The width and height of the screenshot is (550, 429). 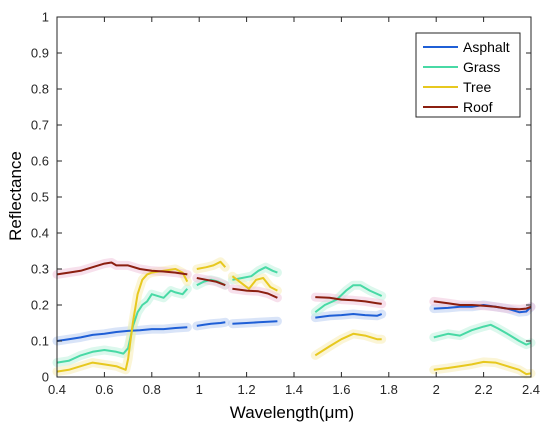 What do you see at coordinates (294, 389) in the screenshot?
I see `x-tick-label: 1.4` at bounding box center [294, 389].